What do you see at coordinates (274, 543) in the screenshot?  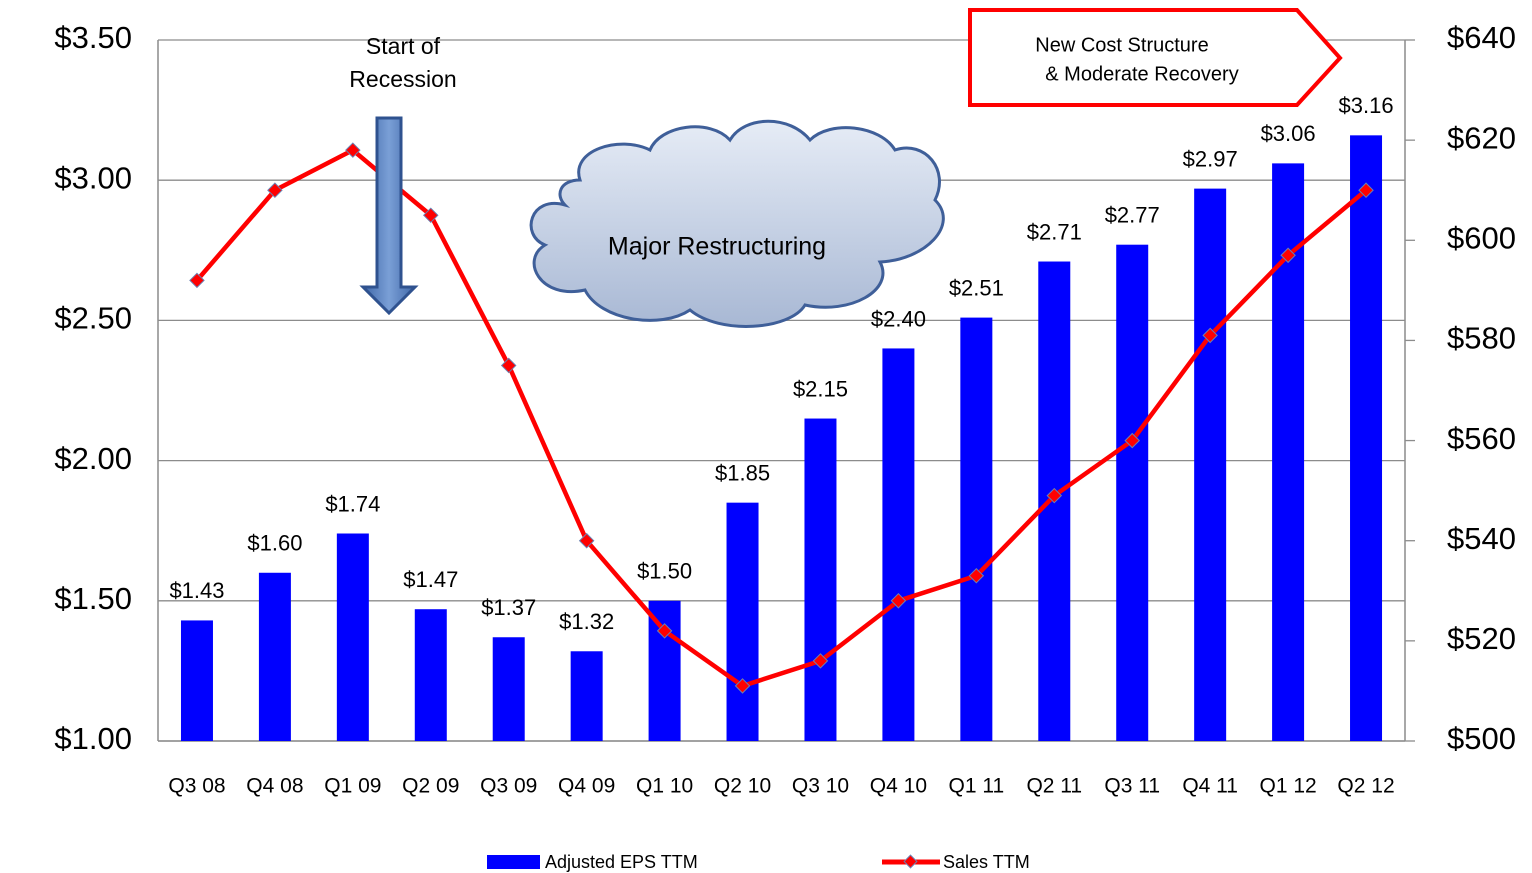 I see `data-label: $1.60` at bounding box center [274, 543].